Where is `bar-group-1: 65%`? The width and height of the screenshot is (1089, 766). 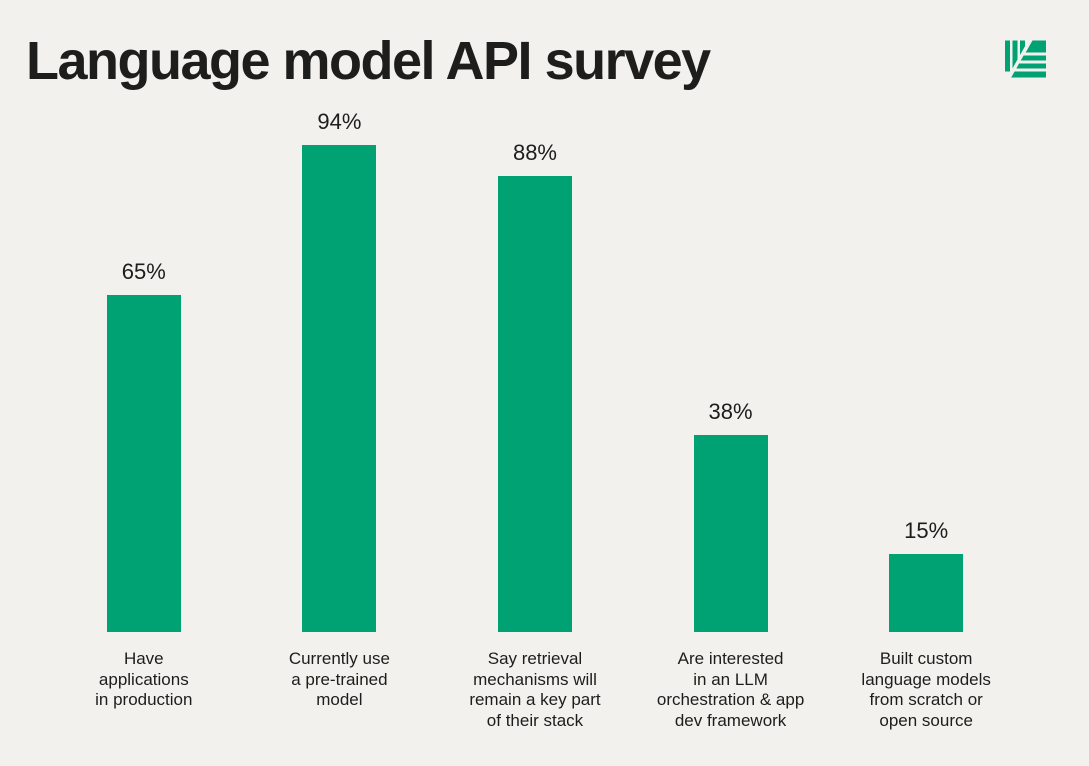 bar-group-1: 65% is located at coordinates (144, 316).